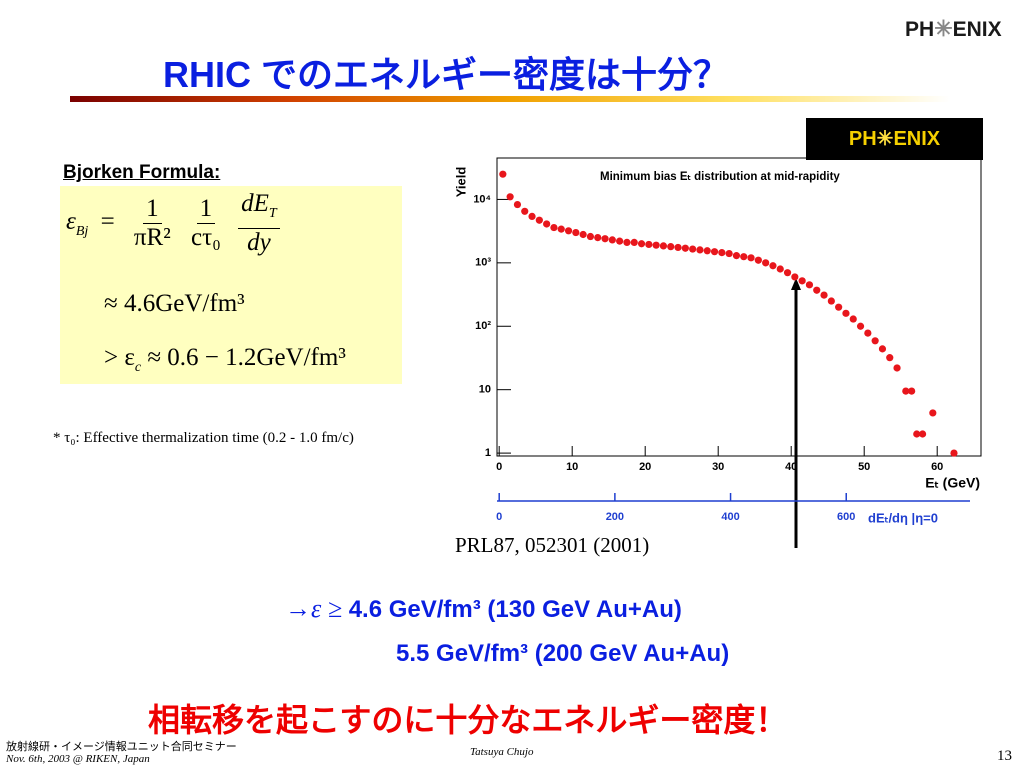 Image resolution: width=1024 pixels, height=768 pixels. I want to click on footer-event: 放射線研・イメージ情報ユニット合同セミナー, so click(121, 747).